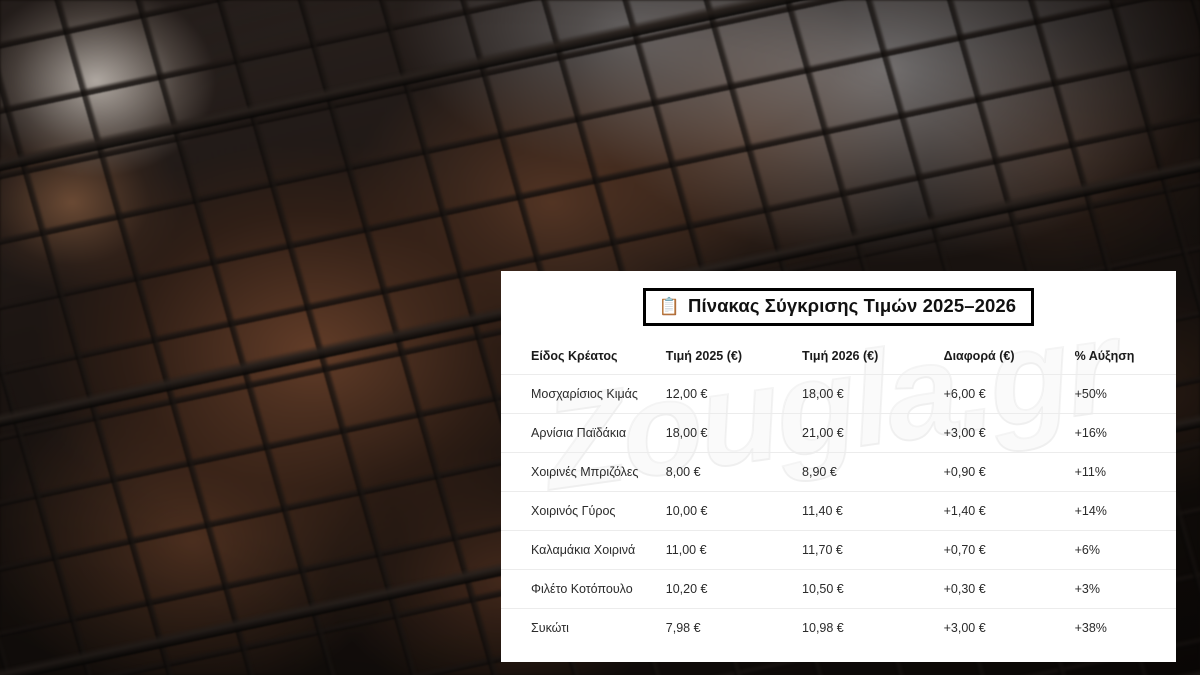 The image size is (1200, 675). I want to click on column-header-price-2026: Τιμή 2026 (€), so click(840, 356).